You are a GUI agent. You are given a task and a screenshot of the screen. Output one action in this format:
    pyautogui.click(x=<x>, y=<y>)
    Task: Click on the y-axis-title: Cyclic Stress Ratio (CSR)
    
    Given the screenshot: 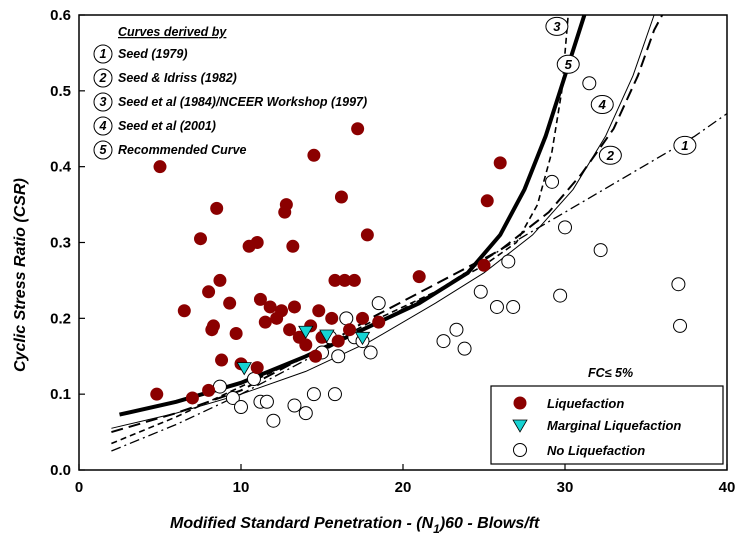 What is the action you would take?
    pyautogui.click(x=20, y=275)
    